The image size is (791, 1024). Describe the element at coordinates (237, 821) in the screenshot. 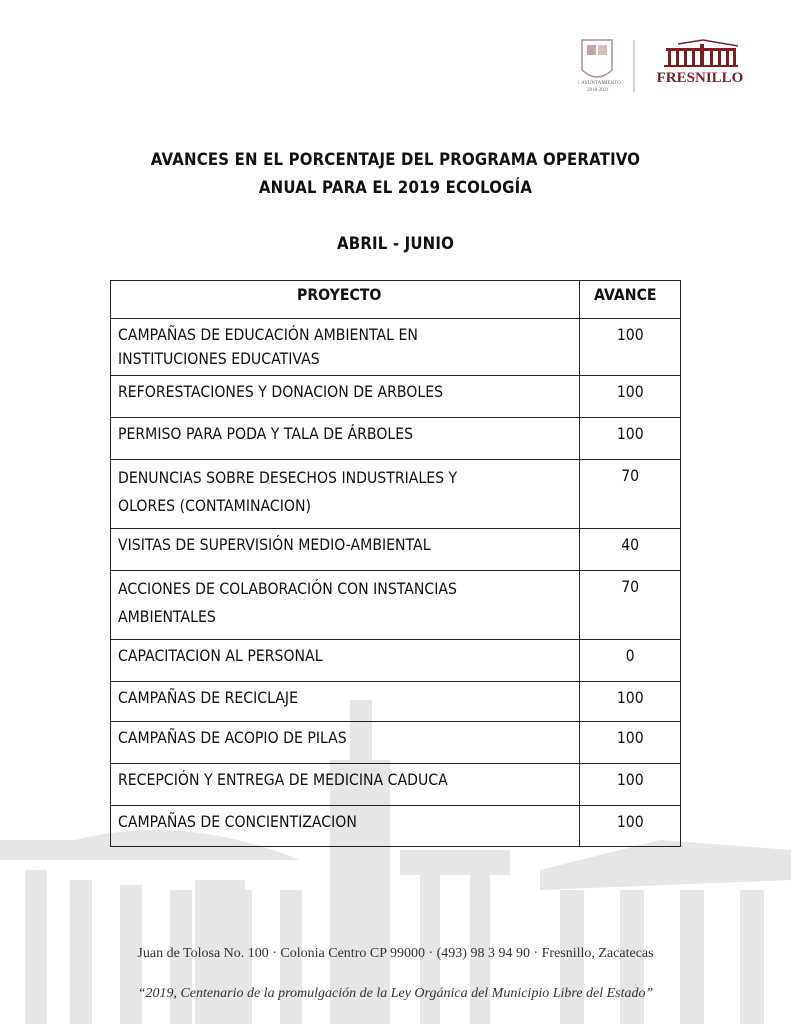

I see `proyecto-text: CAMPAÑAS DE CONCIENTIZACION` at that location.